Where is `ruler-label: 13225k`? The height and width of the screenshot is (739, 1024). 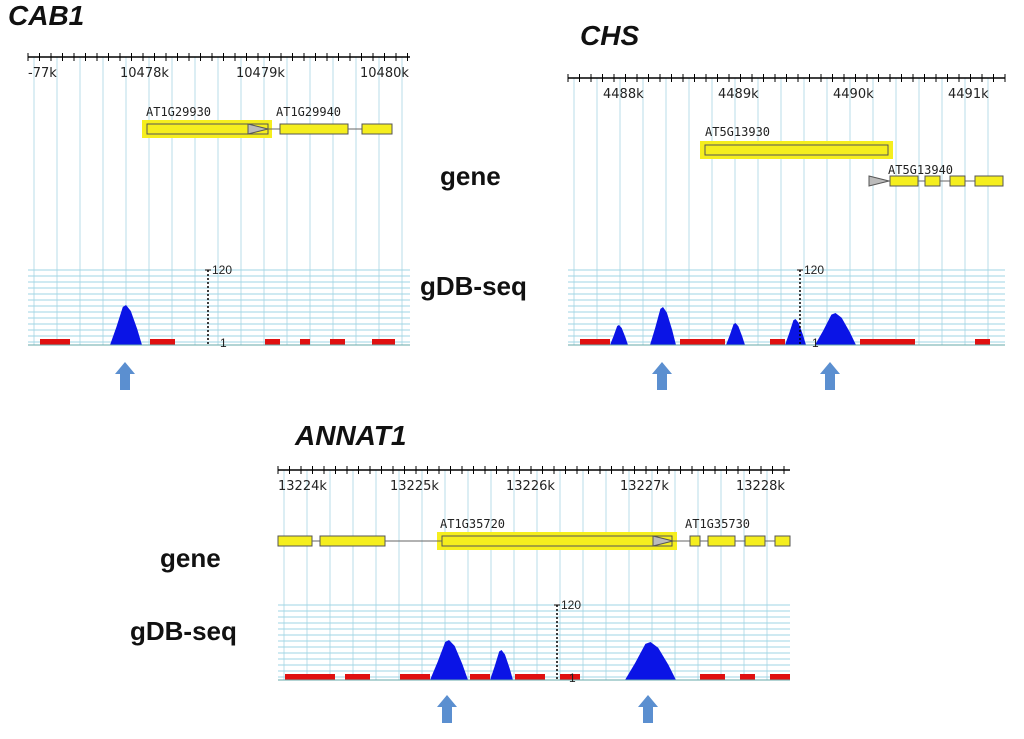 ruler-label: 13225k is located at coordinates (414, 486).